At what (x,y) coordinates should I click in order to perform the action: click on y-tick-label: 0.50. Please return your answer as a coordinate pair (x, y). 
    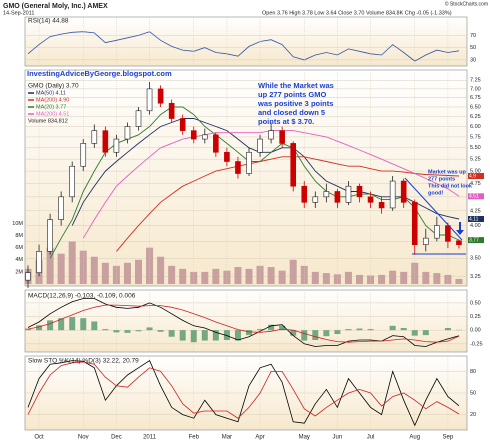
    Looking at the image, I should click on (475, 303).